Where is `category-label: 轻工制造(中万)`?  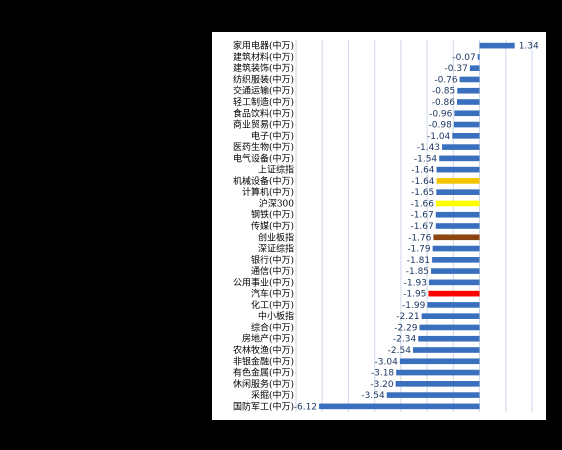 category-label: 轻工制造(中万) is located at coordinates (263, 102).